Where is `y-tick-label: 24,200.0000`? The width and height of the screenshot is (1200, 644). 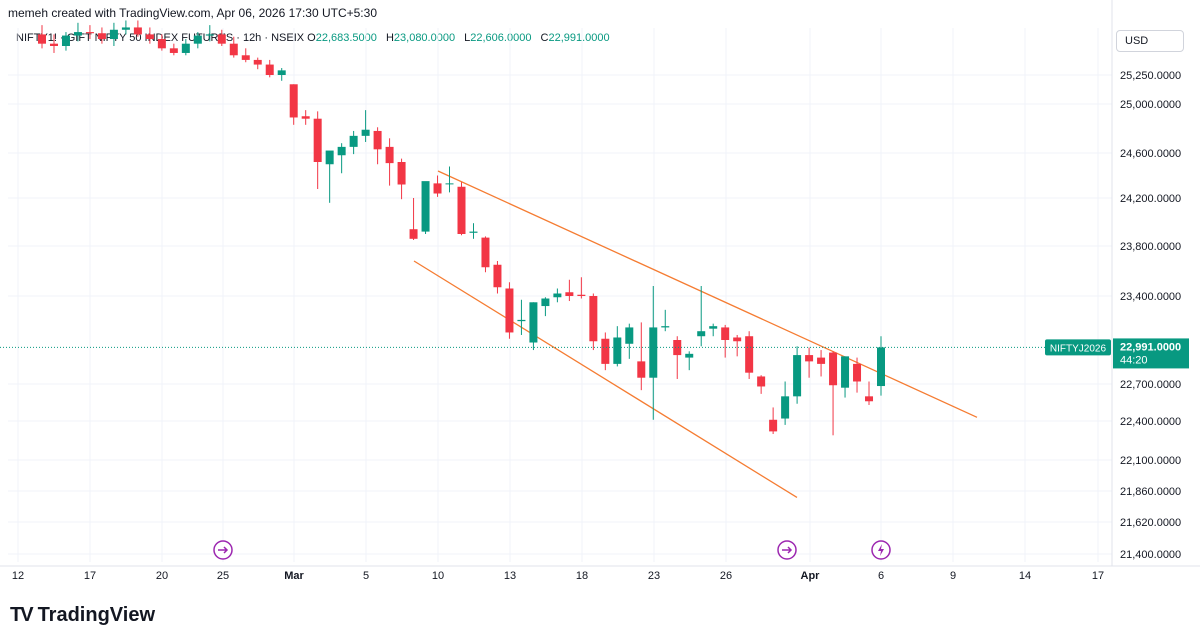
y-tick-label: 24,200.0000 is located at coordinates (1150, 199).